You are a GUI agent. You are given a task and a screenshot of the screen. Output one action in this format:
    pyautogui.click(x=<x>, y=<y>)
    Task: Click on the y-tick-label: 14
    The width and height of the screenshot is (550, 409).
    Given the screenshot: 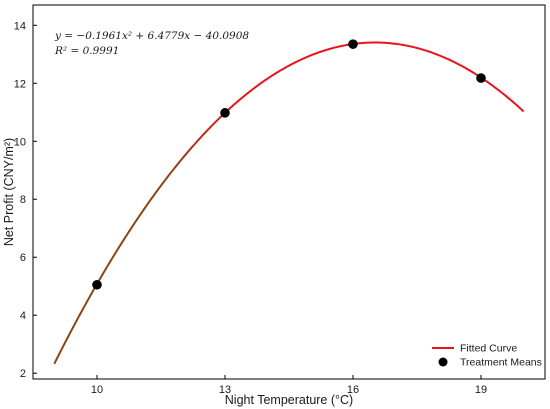 What is the action you would take?
    pyautogui.click(x=20, y=26)
    